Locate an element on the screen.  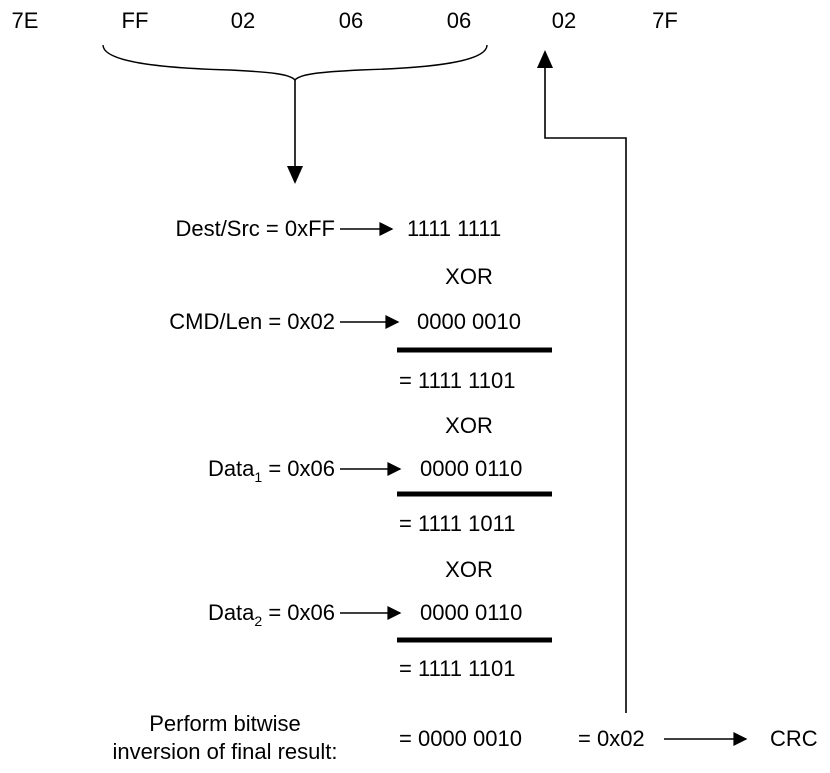
data1-value: 0000 0110 is located at coordinates (471, 468).